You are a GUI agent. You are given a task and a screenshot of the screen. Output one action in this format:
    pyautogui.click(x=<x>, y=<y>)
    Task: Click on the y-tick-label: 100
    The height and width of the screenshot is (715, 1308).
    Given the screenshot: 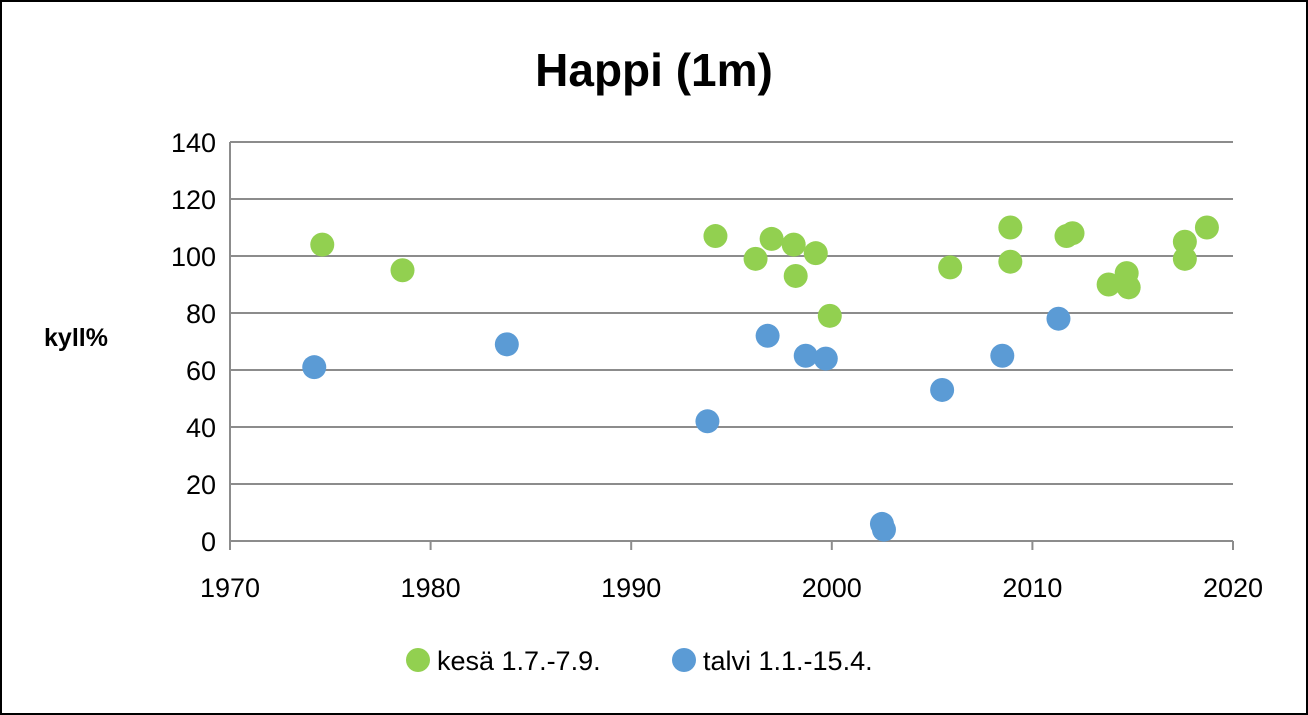 What is the action you would take?
    pyautogui.click(x=193, y=257)
    